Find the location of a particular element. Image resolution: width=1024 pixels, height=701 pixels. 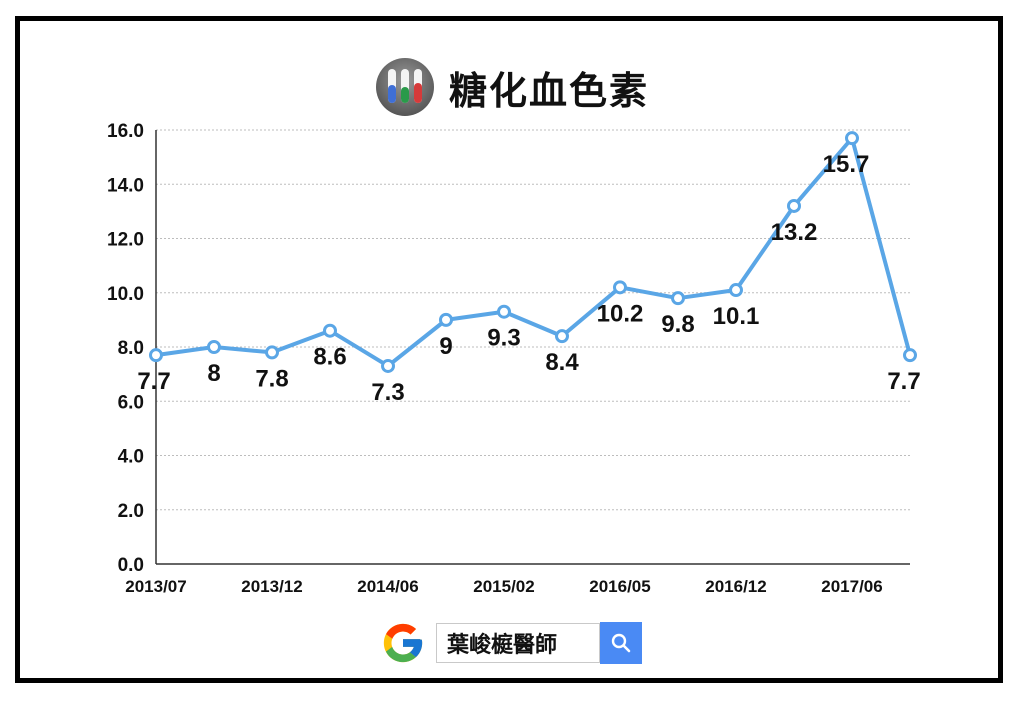

data-label: 8.6 is located at coordinates (329, 357).